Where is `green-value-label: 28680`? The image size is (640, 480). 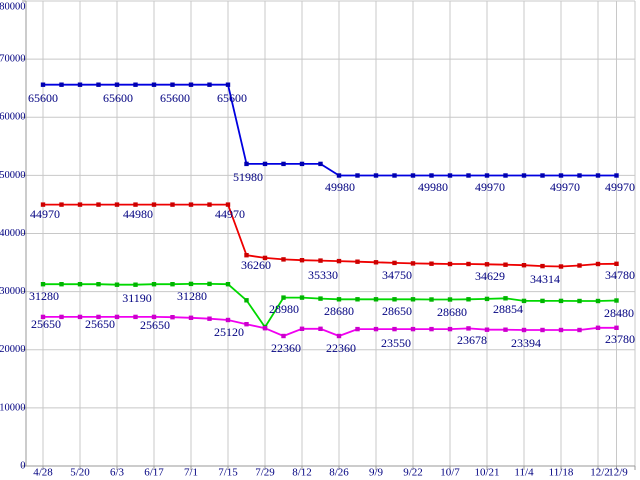
green-value-label: 28680 is located at coordinates (452, 312).